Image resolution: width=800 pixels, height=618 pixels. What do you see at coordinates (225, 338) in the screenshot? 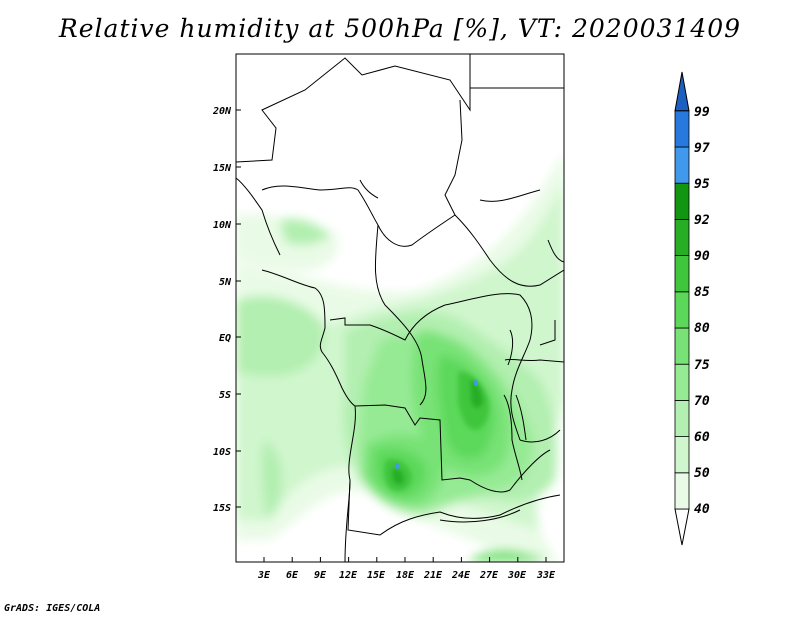
I see `lat-label-eq: EQ` at bounding box center [225, 338].